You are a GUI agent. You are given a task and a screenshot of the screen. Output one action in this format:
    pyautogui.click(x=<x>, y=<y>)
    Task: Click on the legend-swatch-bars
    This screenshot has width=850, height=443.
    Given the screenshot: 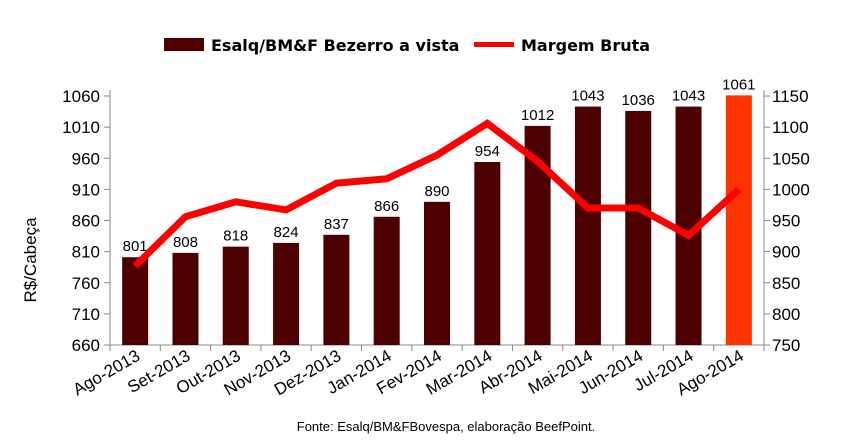 What is the action you would take?
    pyautogui.click(x=184, y=44)
    